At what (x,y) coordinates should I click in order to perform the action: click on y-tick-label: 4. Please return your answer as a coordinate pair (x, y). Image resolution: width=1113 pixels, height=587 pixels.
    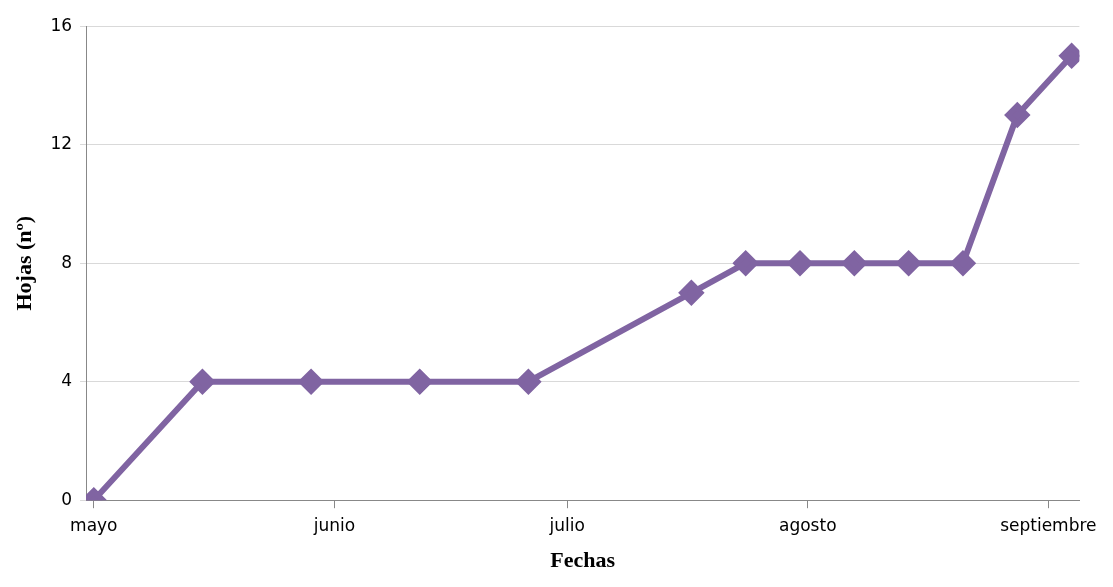
    Looking at the image, I should click on (67, 380).